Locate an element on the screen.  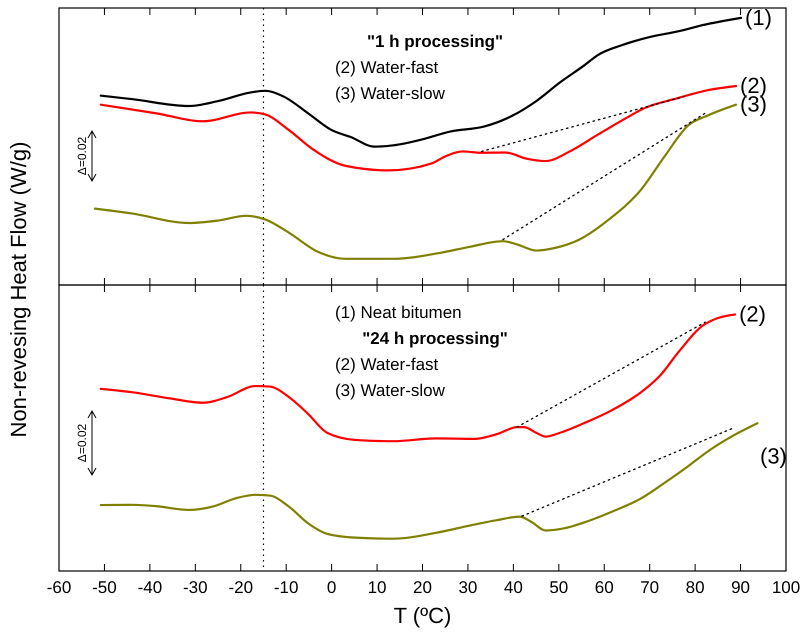
x-tick-label: 40 is located at coordinates (513, 587).